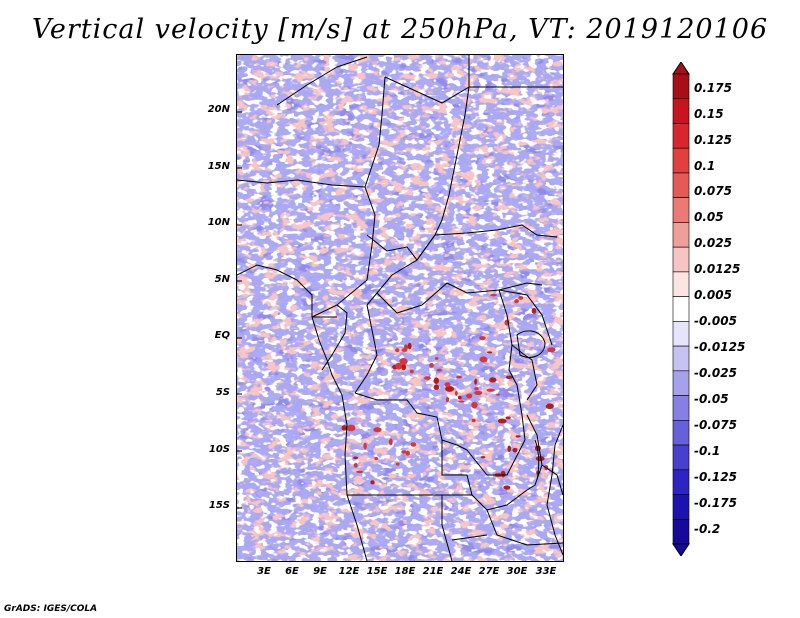 This screenshot has height=618, width=800. I want to click on lat-label-15s: 15S, so click(219, 505).